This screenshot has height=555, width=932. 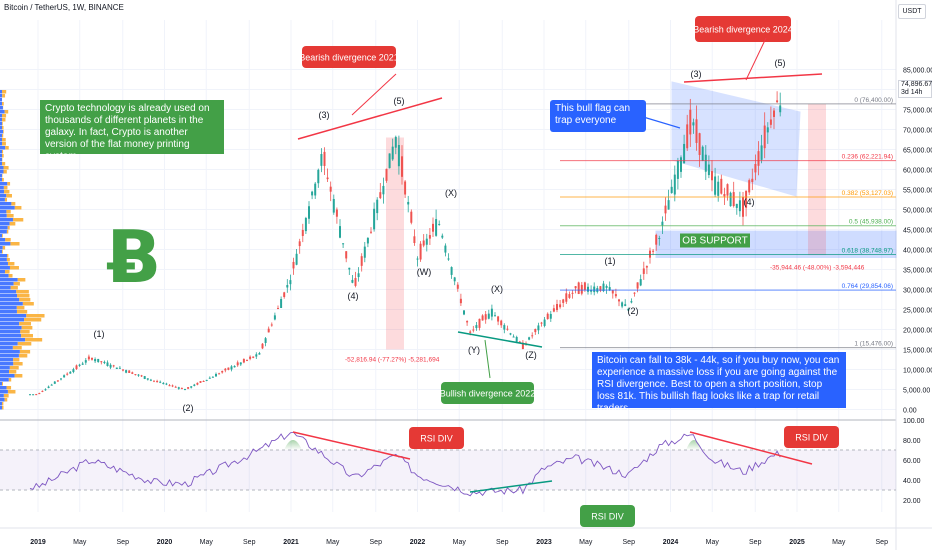 I want to click on y-tick-label: 60,000.00, so click(x=917, y=171).